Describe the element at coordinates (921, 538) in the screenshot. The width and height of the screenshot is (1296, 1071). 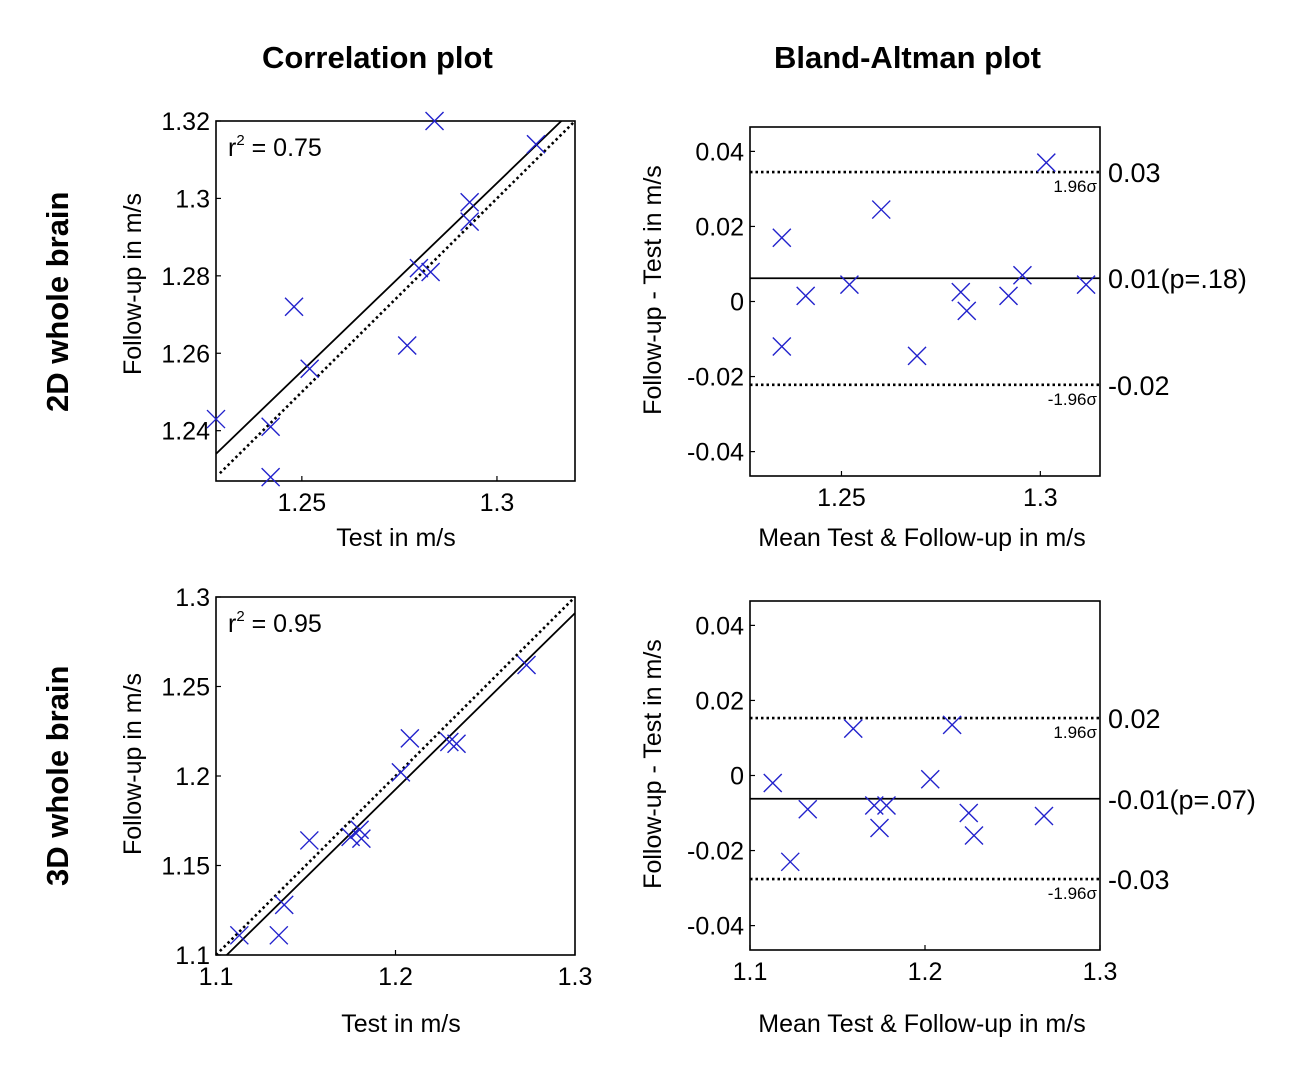
I see `ba-2d-x-axis-label: Mean Test & Follow-up in m/s` at that location.